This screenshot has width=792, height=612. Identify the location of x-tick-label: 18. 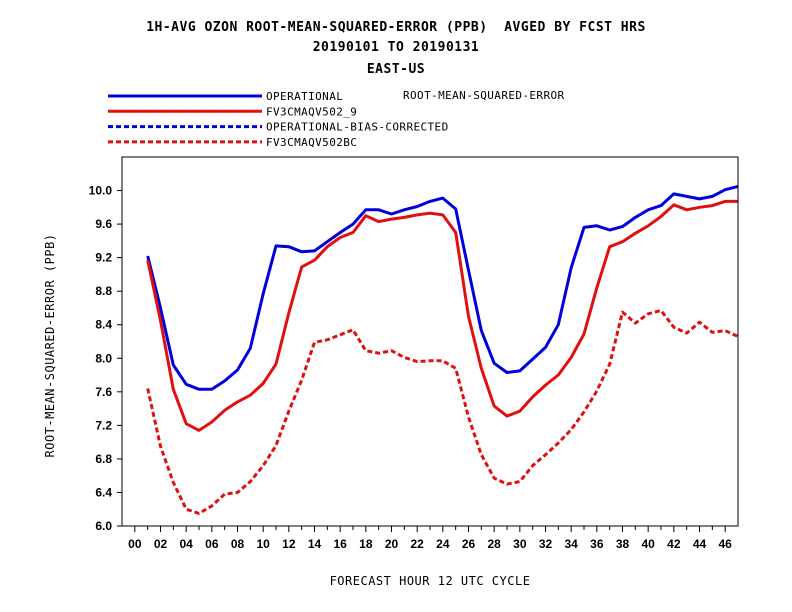
(366, 544).